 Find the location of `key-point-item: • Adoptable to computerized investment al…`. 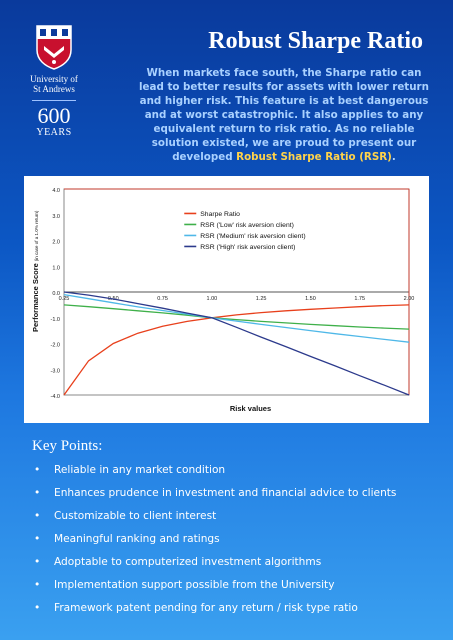

key-point-item: • Adoptable to computerized investment al… is located at coordinates (215, 562).